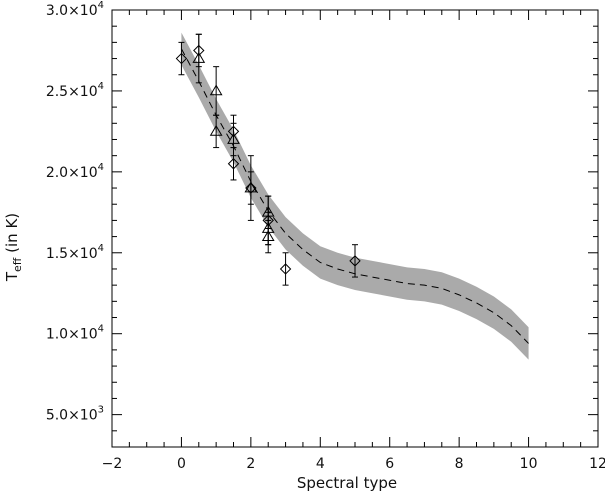 The width and height of the screenshot is (605, 495). What do you see at coordinates (347, 483) in the screenshot?
I see `x-axis-label: Spectral type` at bounding box center [347, 483].